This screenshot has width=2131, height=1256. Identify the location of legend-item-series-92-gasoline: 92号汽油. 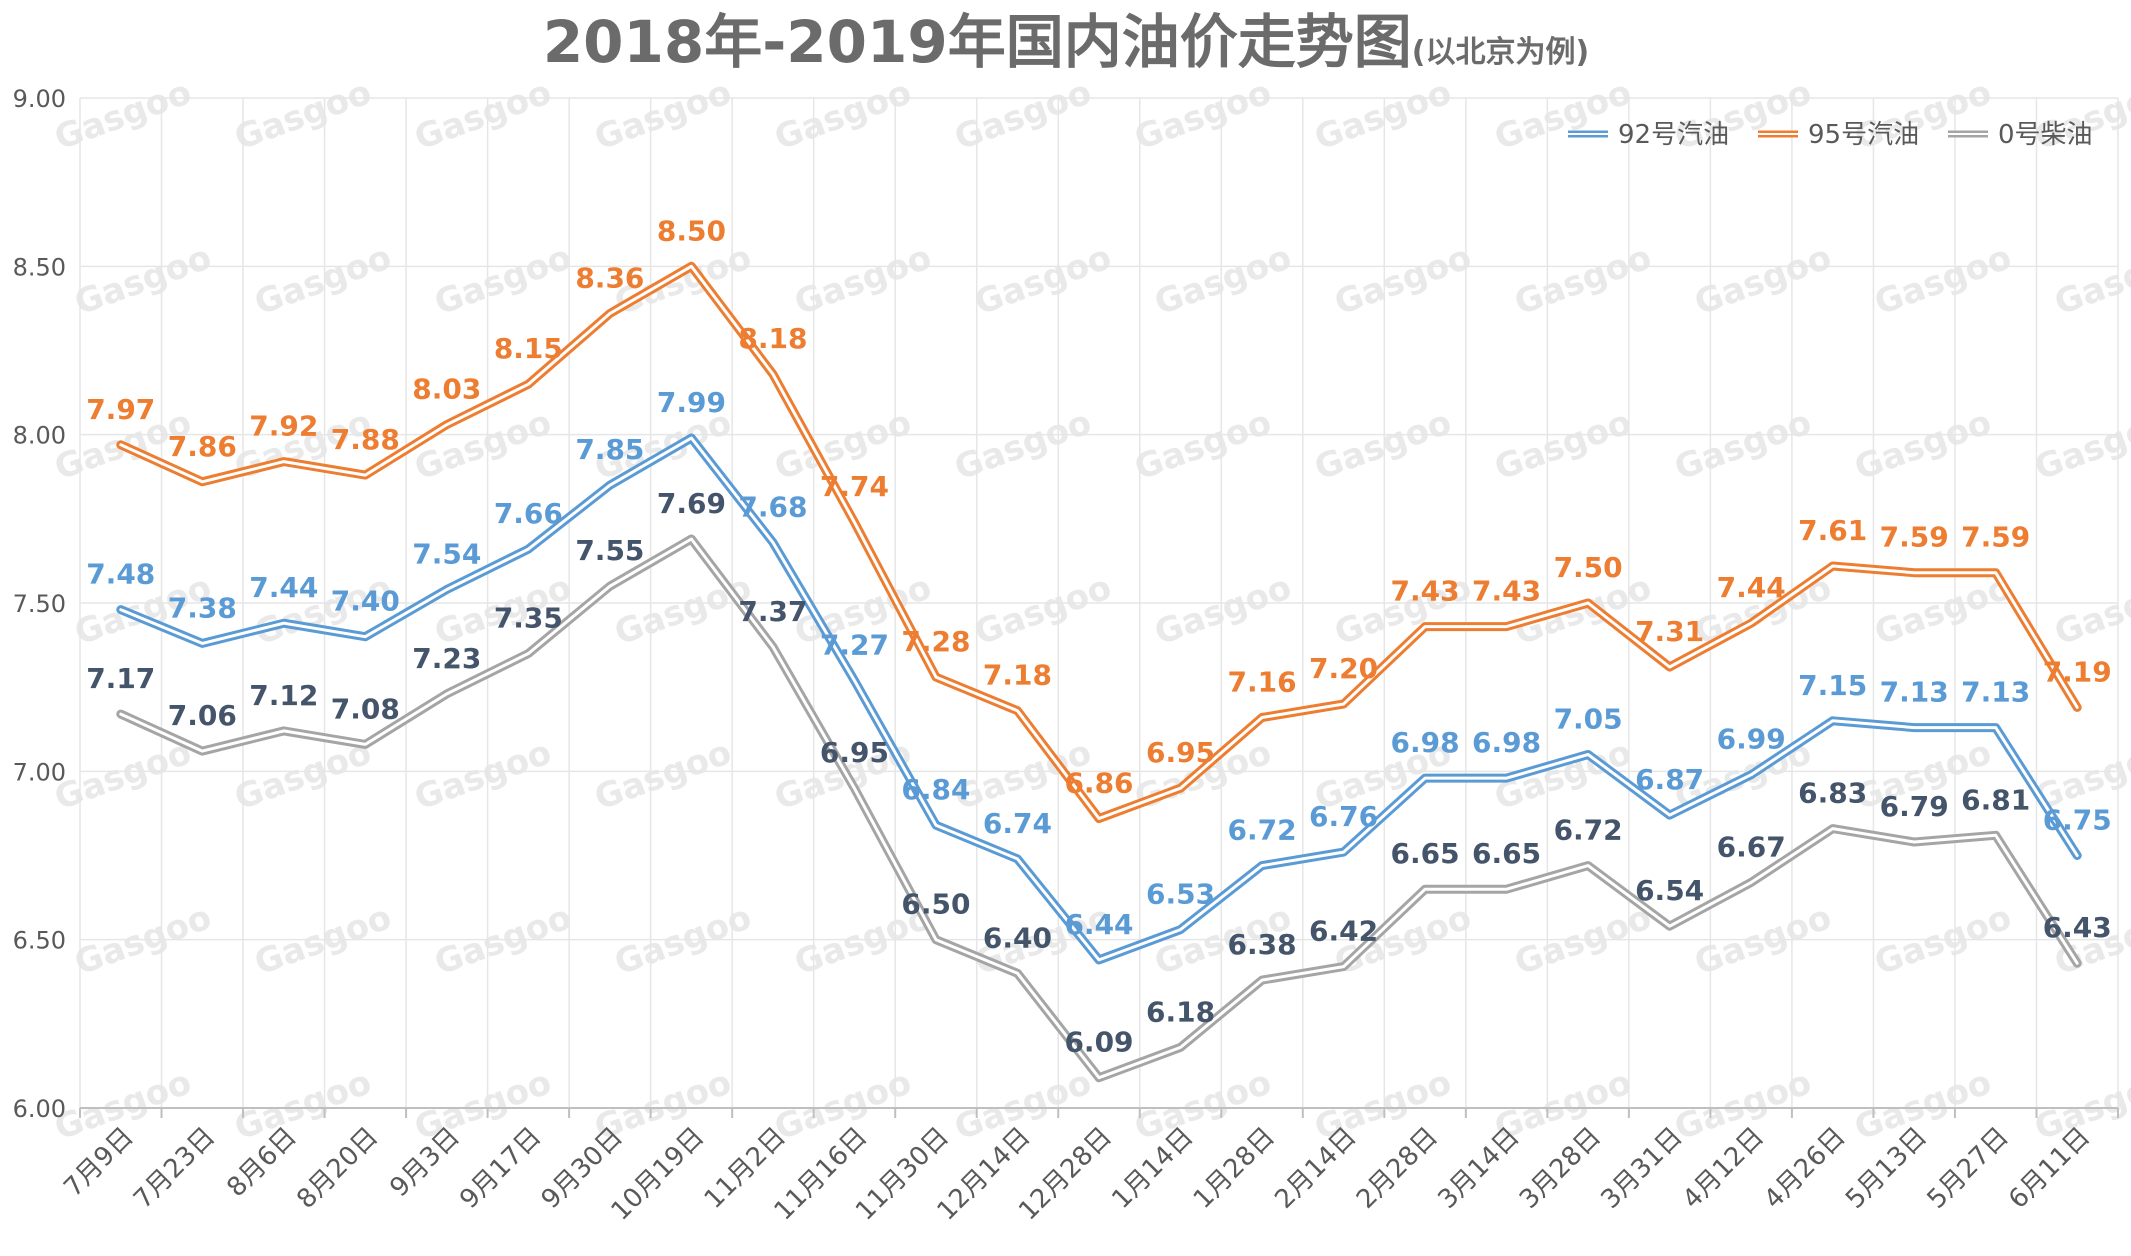
(1648, 135).